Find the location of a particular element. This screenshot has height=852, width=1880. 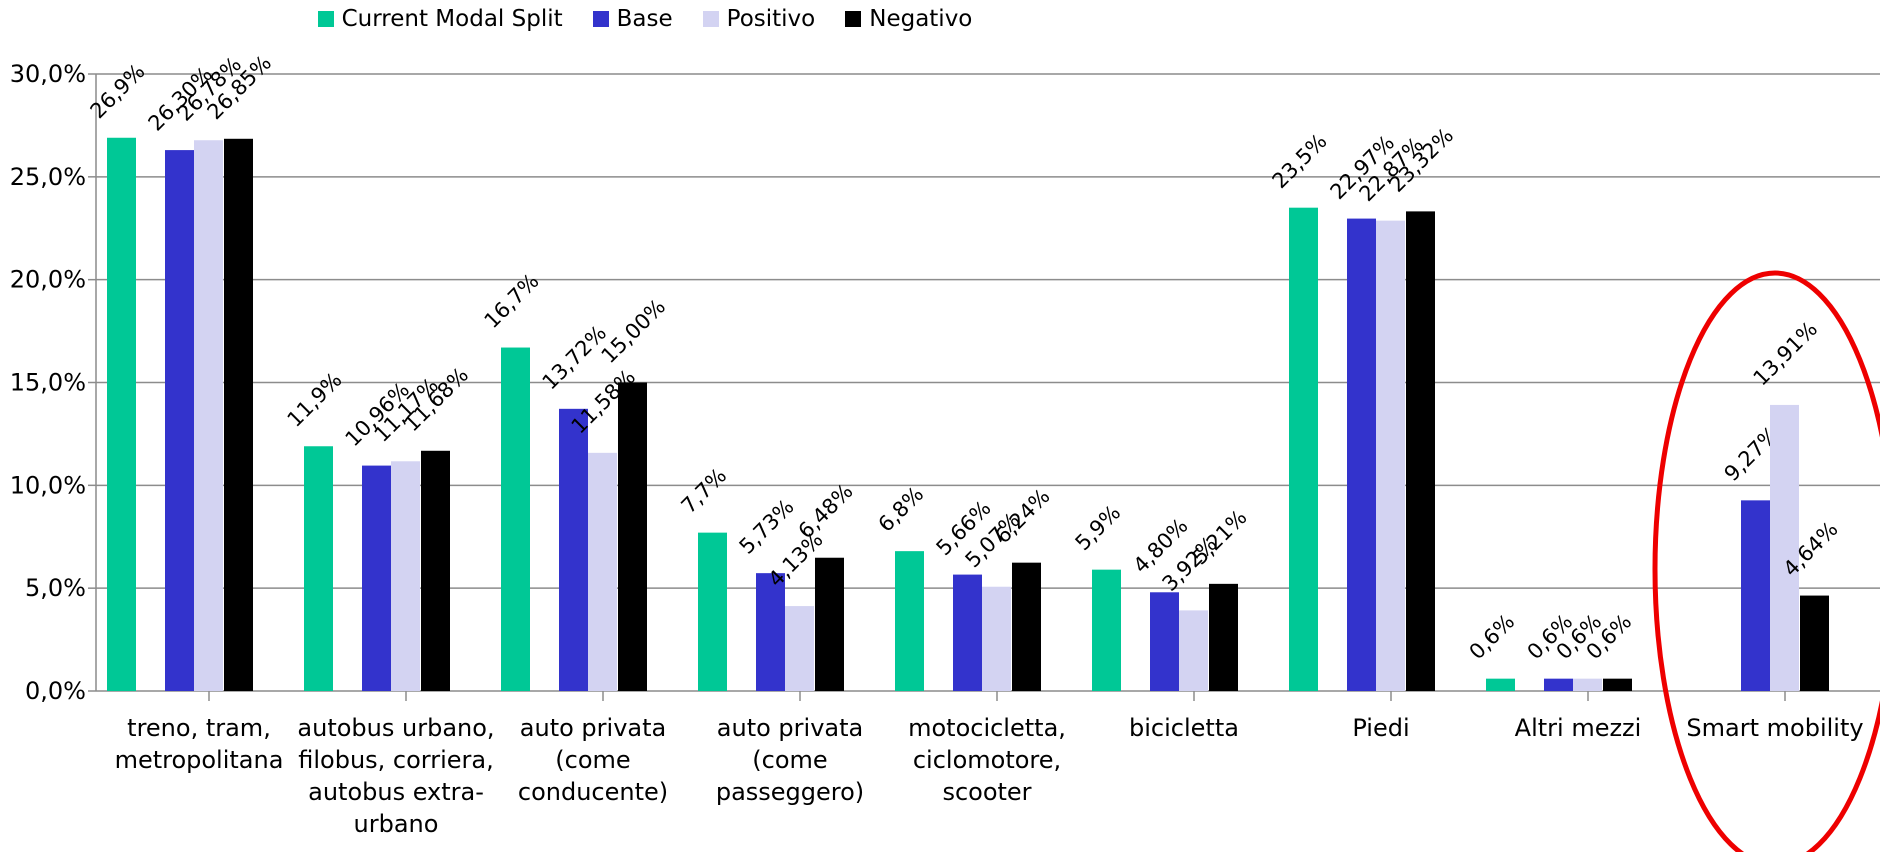

data-label: 13,91% is located at coordinates (1786, 354).